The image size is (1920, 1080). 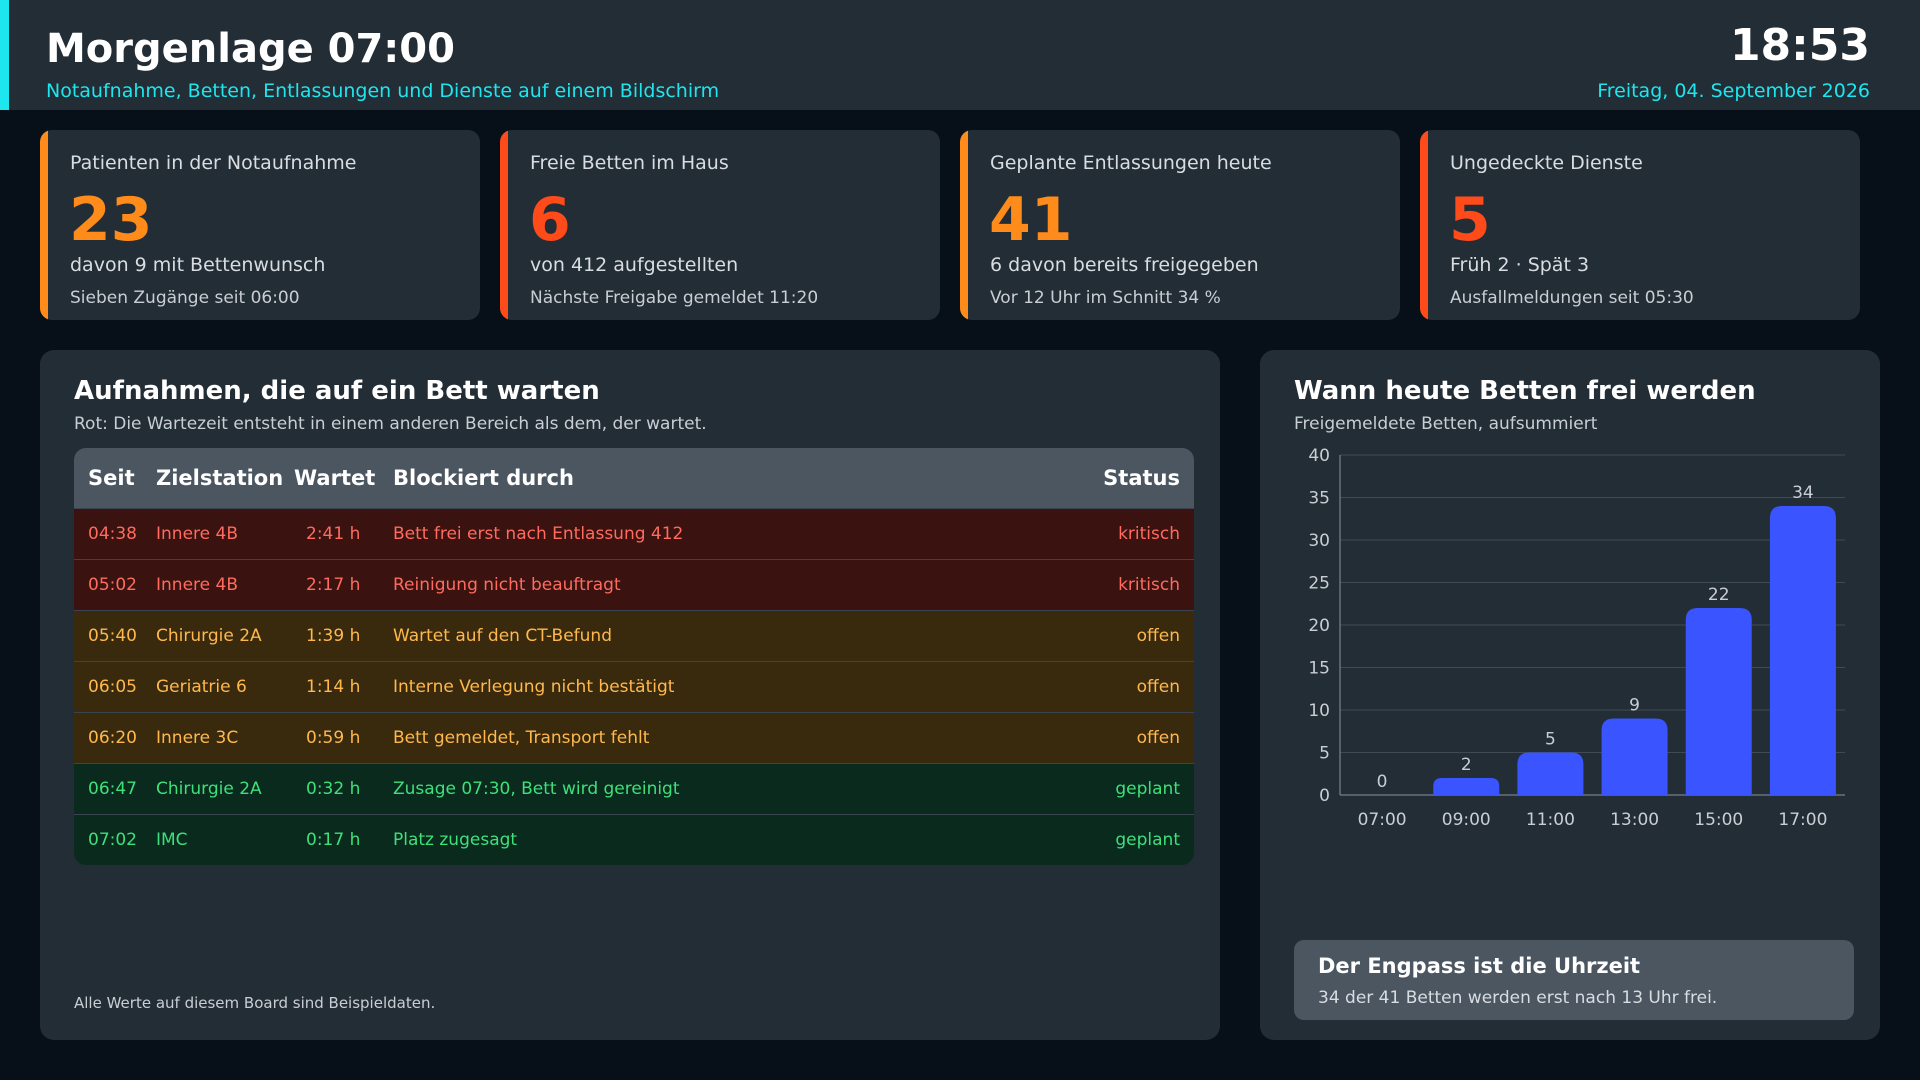 I want to click on cell-seit: 07:02, so click(x=112, y=840).